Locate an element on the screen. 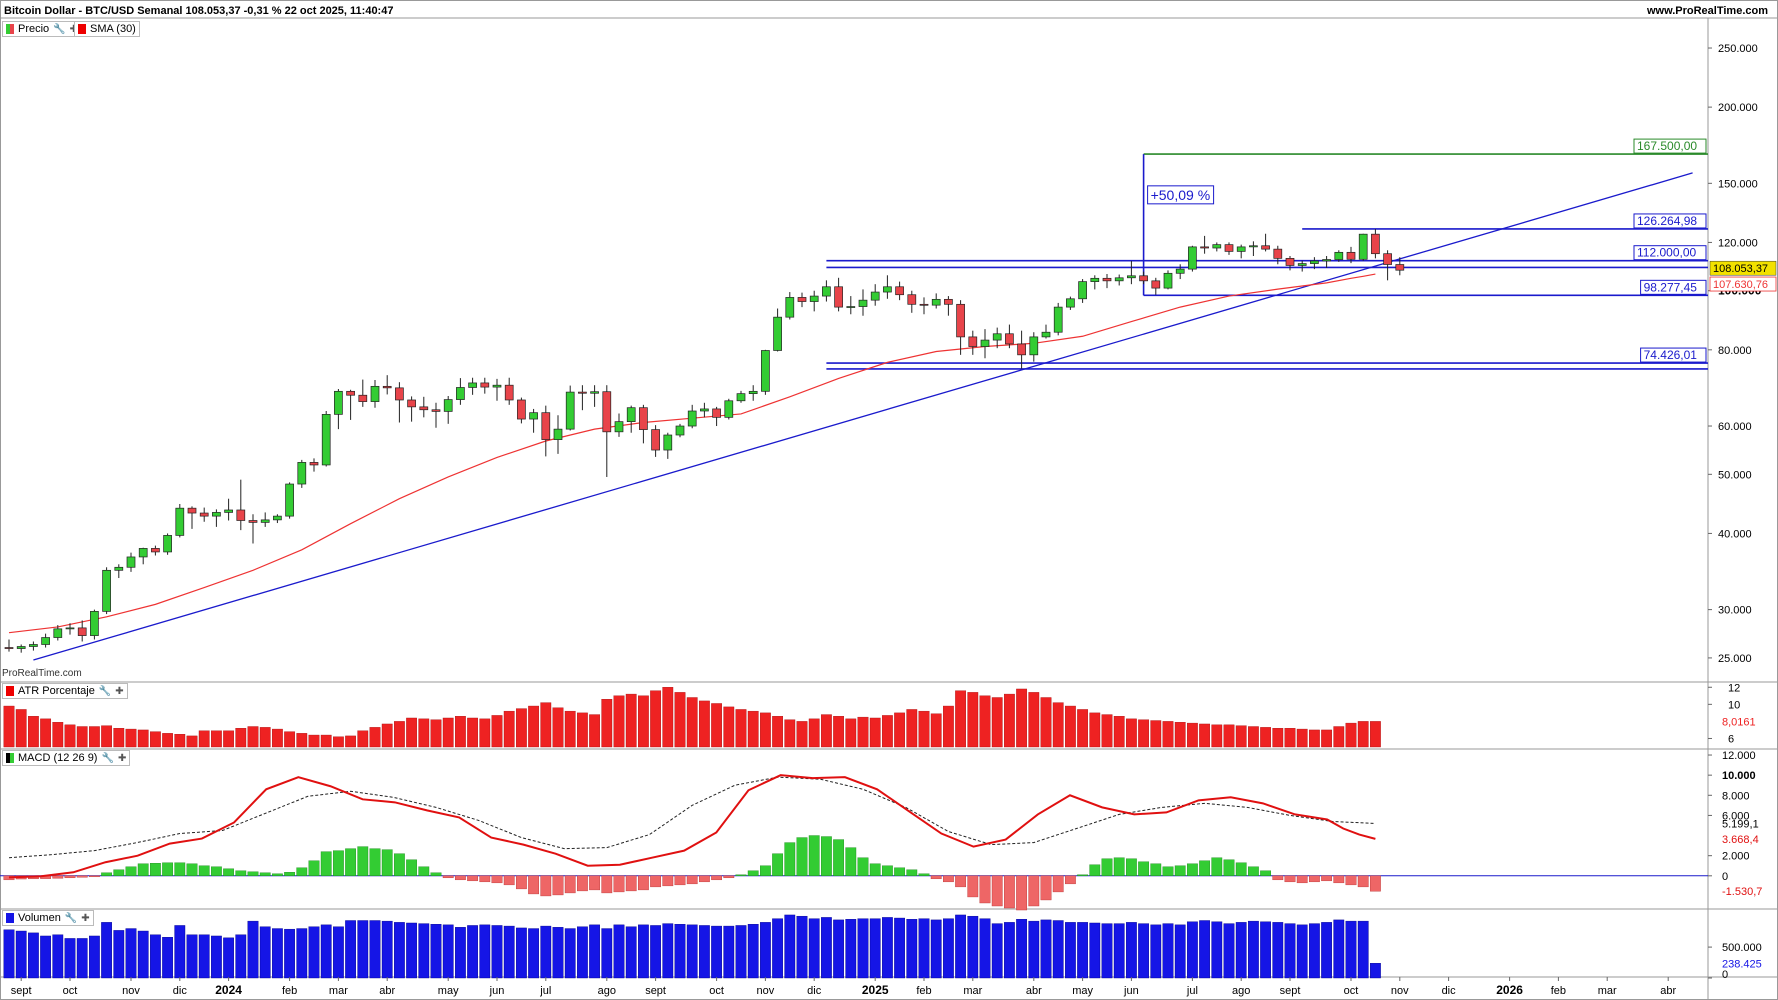 Image resolution: width=1778 pixels, height=1000 pixels. legend-sma: SMA (30) is located at coordinates (107, 29).